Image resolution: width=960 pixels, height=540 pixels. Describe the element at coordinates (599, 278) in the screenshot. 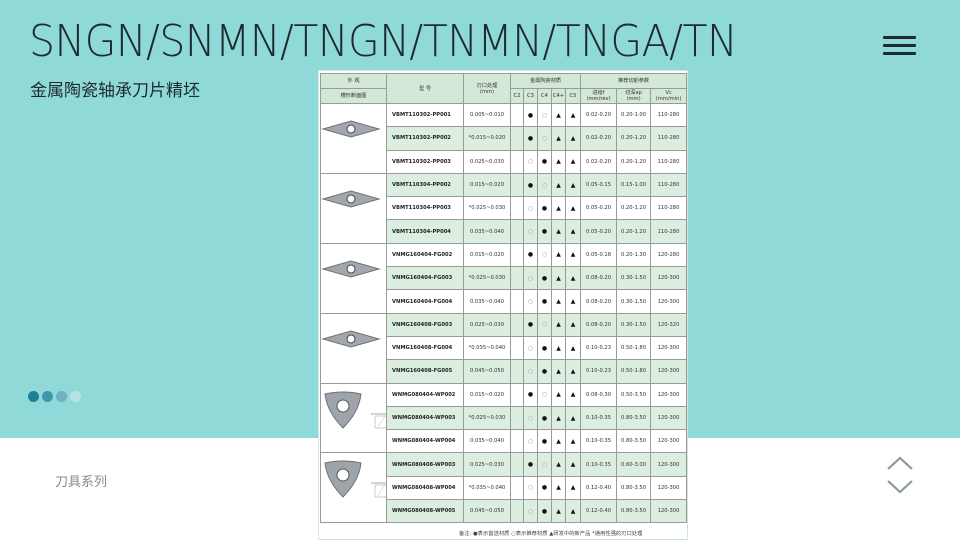

I see `feed-cell: 0.08-0.20` at that location.